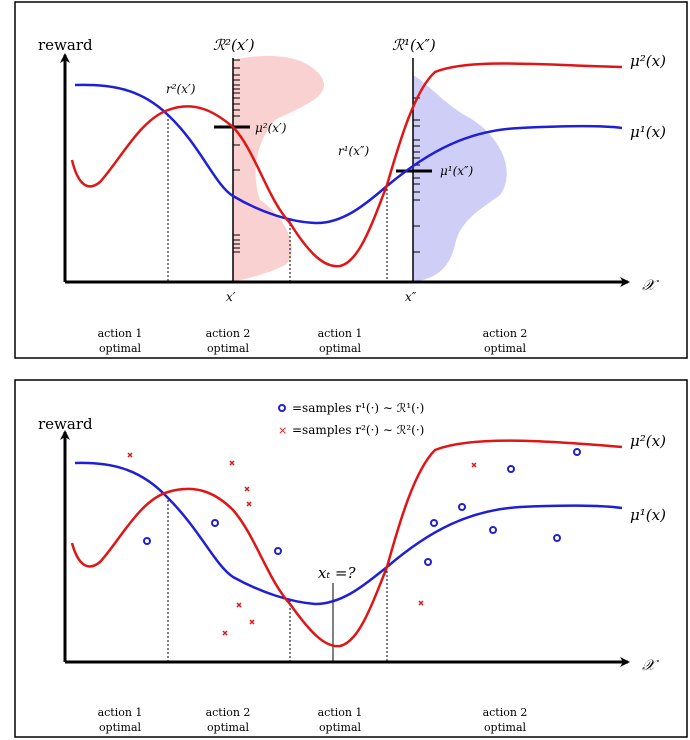 Image resolution: width=690 pixels, height=740 pixels. Describe the element at coordinates (234, 45) in the screenshot. I see `top-r2-distribution-label: ℛ²(x′)` at that location.